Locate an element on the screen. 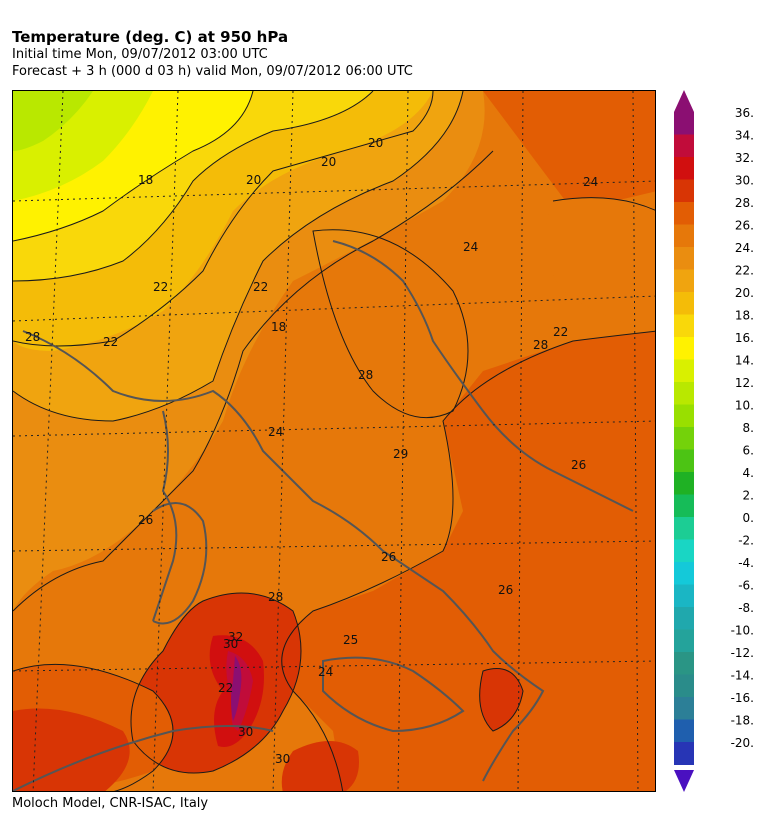  legend-label: -12. is located at coordinates (742, 653).